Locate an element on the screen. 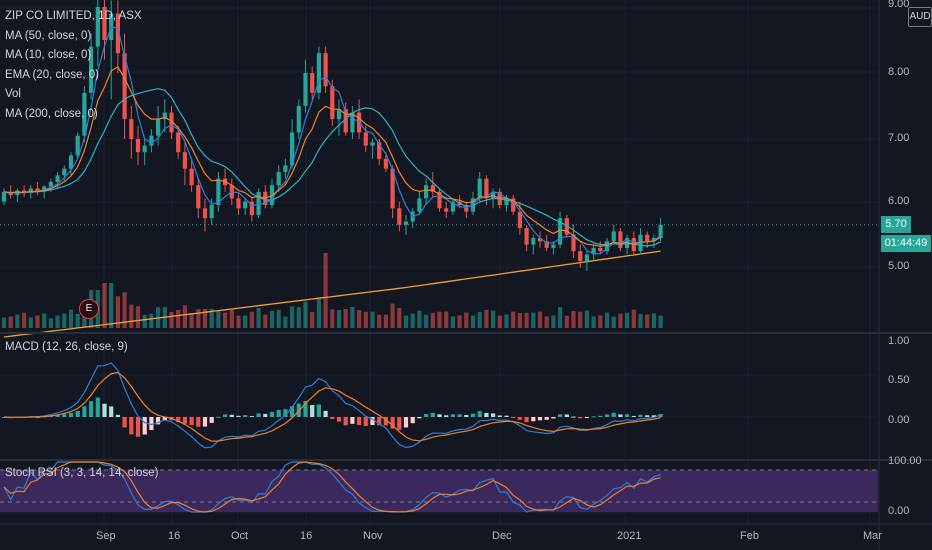 The width and height of the screenshot is (932, 550). legend-ma200: MA (200, close, 0) is located at coordinates (51, 113).